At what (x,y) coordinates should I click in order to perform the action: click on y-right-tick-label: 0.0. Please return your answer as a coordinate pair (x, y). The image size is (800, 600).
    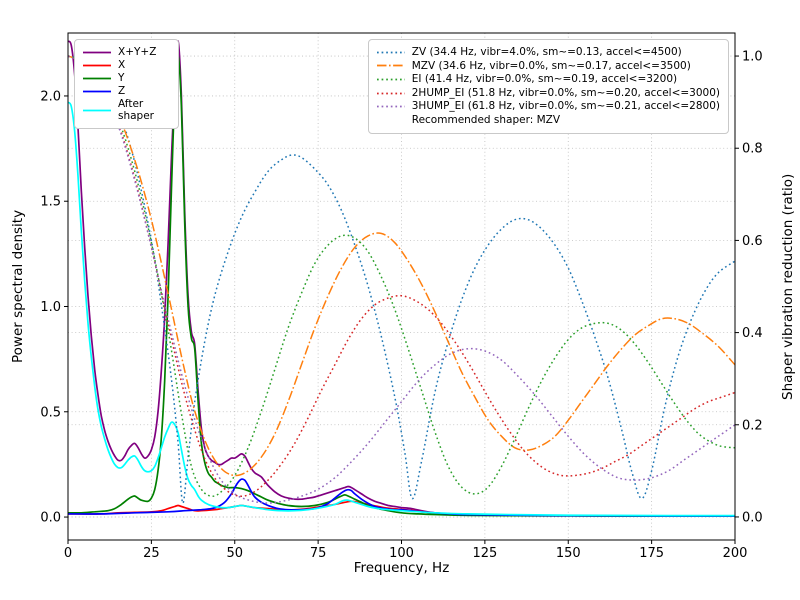
    Looking at the image, I should click on (752, 517).